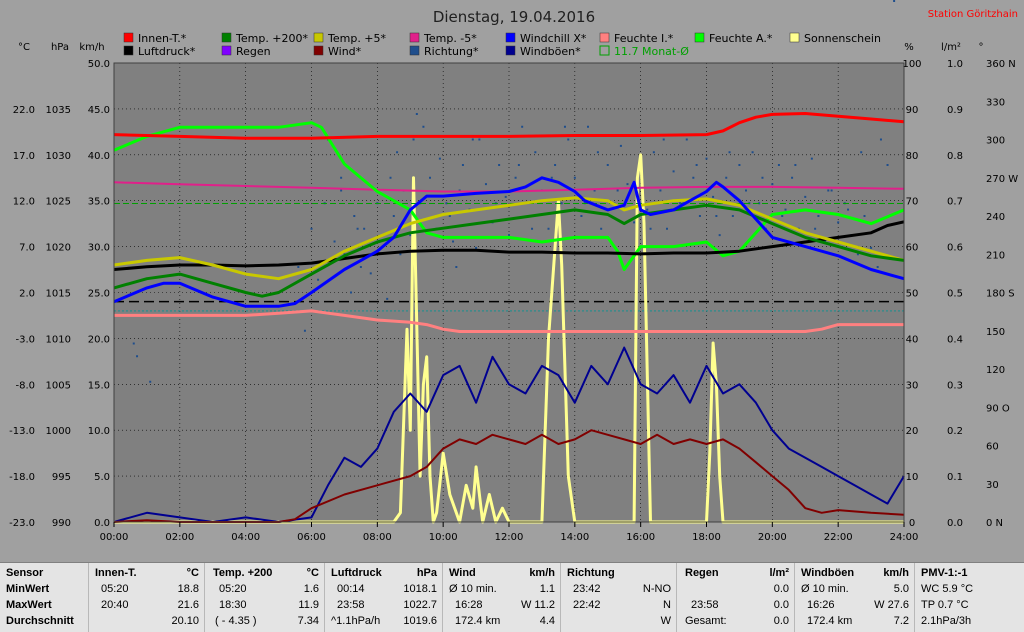 The height and width of the screenshot is (632, 1024). What do you see at coordinates (509, 306) in the screenshot?
I see `reference-lines` at bounding box center [509, 306].